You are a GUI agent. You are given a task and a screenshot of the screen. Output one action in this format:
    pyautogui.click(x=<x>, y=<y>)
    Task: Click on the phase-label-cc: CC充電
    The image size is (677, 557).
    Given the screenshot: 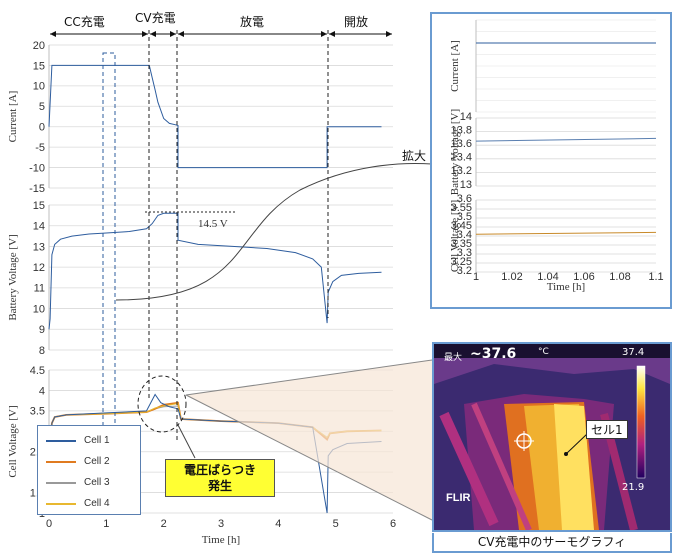 What is the action you would take?
    pyautogui.click(x=84, y=21)
    